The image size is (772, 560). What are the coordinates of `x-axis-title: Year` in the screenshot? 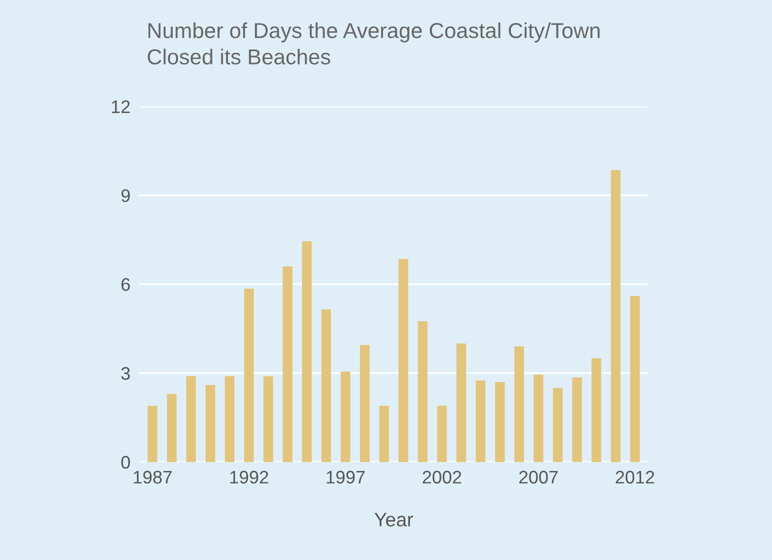 It's located at (394, 519).